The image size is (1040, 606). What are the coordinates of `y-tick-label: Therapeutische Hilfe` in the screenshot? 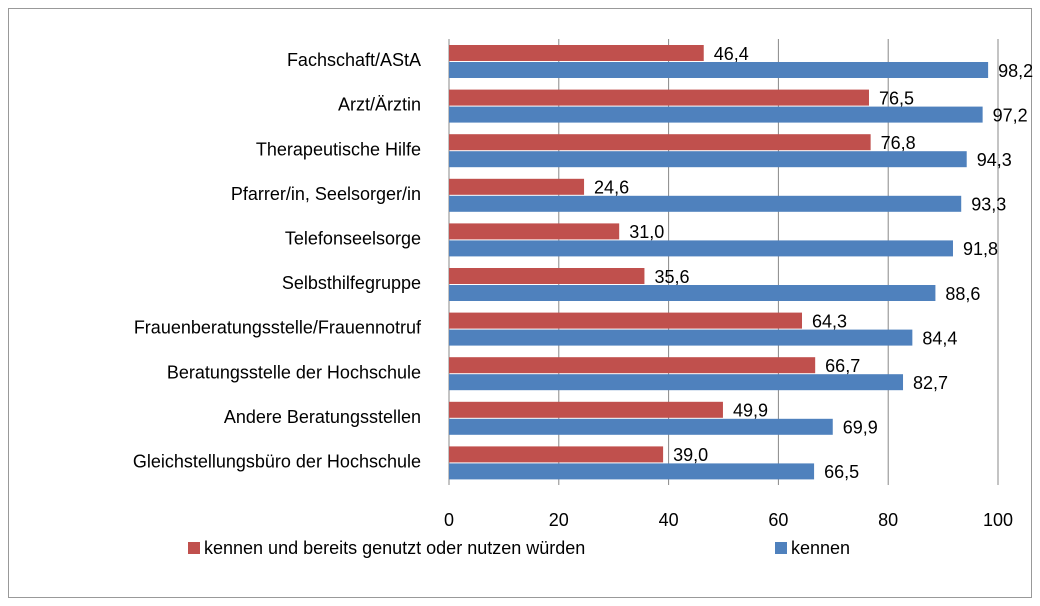 It's located at (338, 149).